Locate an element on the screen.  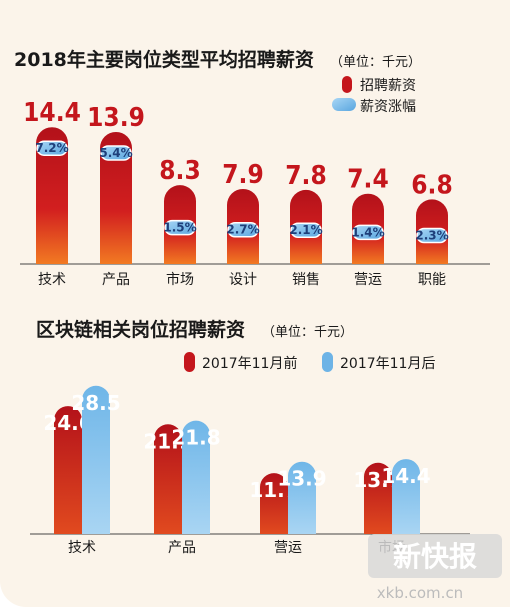
category-label: 销售 is located at coordinates (306, 280).